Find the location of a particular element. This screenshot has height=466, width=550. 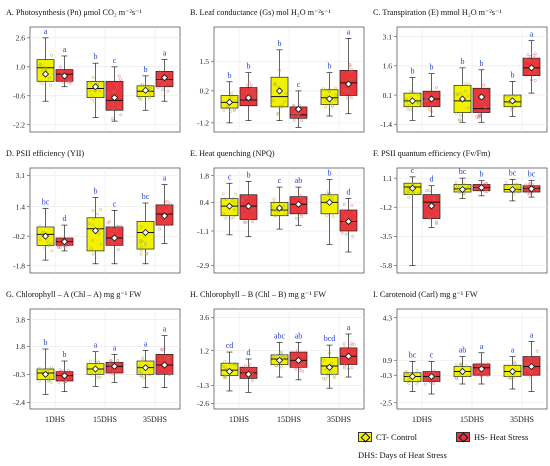

y-tick-label: -2.9 is located at coordinates (203, 265).